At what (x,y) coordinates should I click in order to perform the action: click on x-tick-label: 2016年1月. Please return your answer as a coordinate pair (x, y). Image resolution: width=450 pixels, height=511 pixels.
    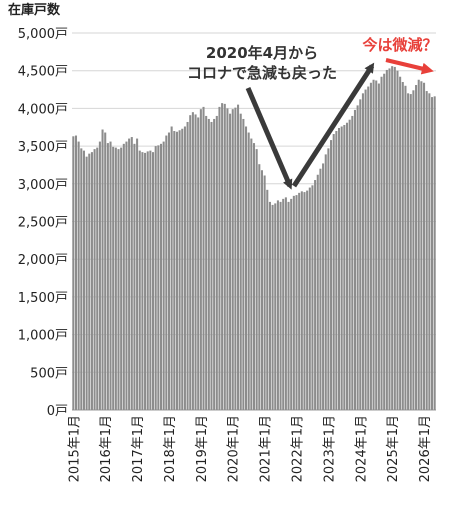
    Looking at the image, I should click on (106, 448).